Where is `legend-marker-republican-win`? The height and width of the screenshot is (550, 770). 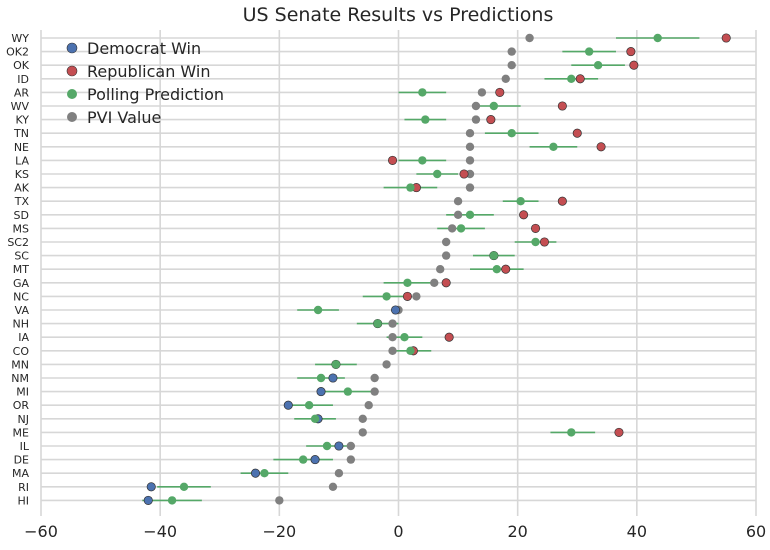 legend-marker-republican-win is located at coordinates (72, 71).